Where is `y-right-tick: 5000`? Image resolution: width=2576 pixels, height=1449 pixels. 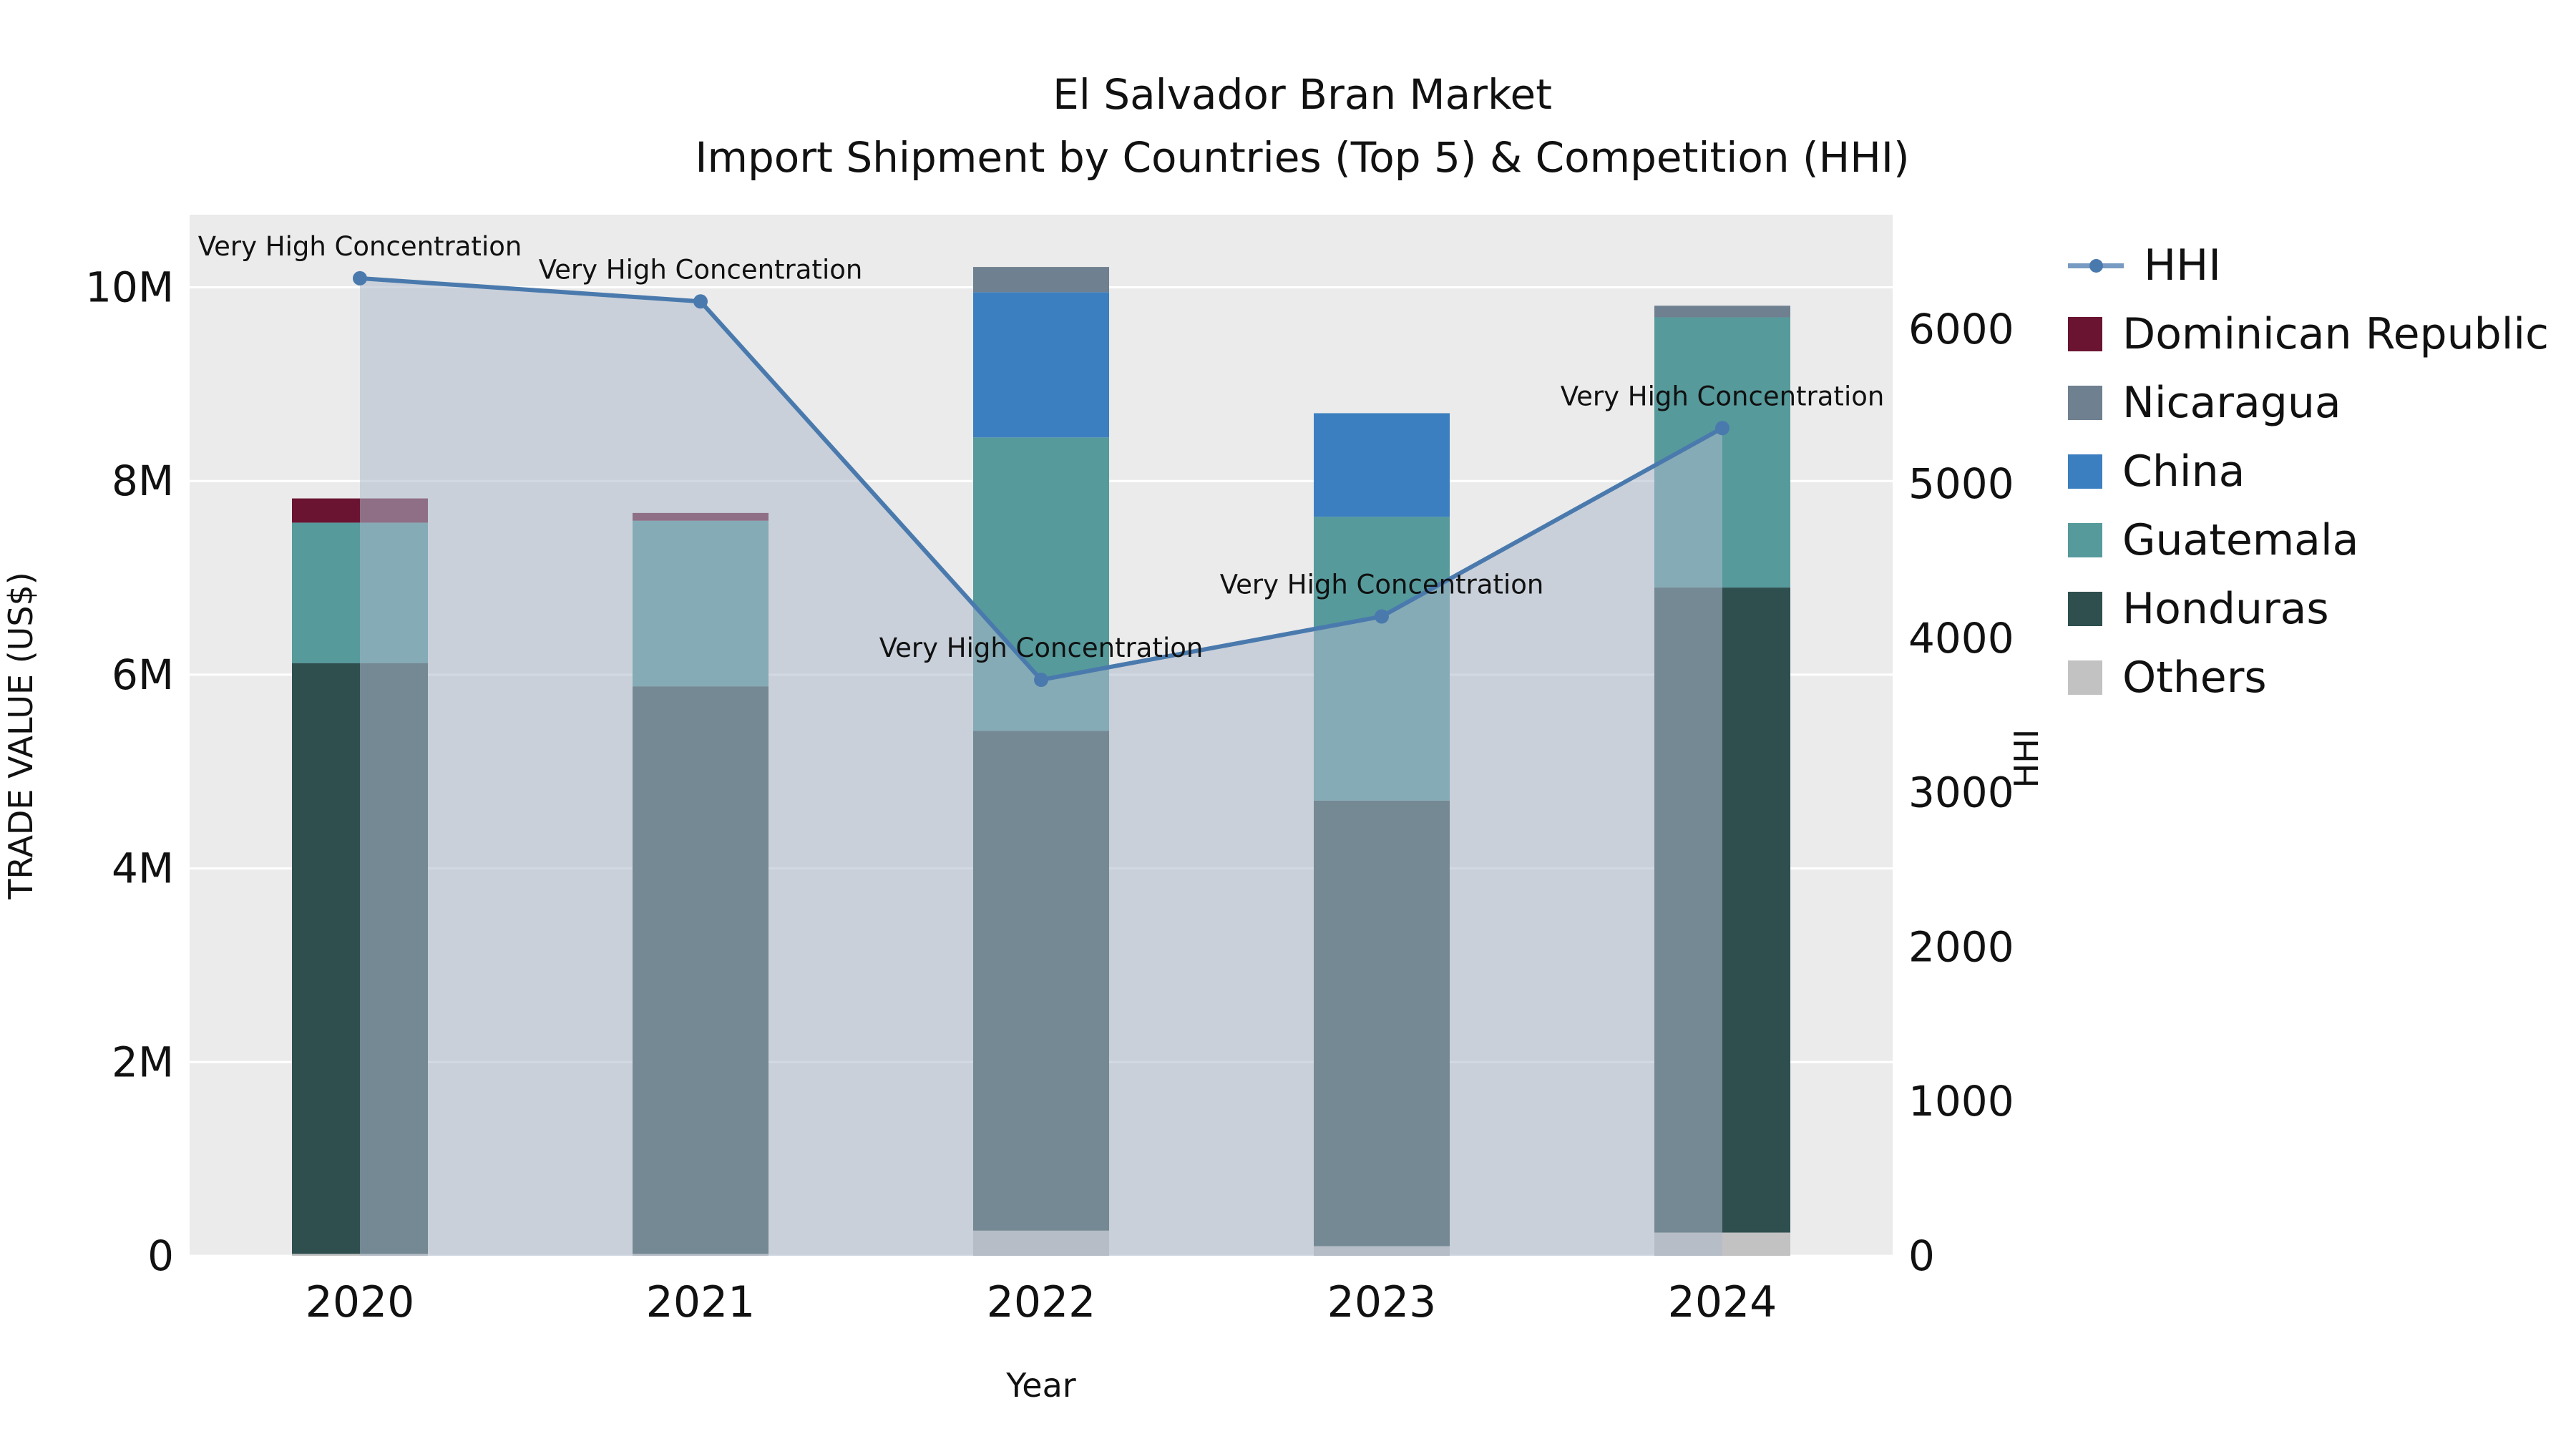 y-right-tick: 5000 is located at coordinates (1961, 483).